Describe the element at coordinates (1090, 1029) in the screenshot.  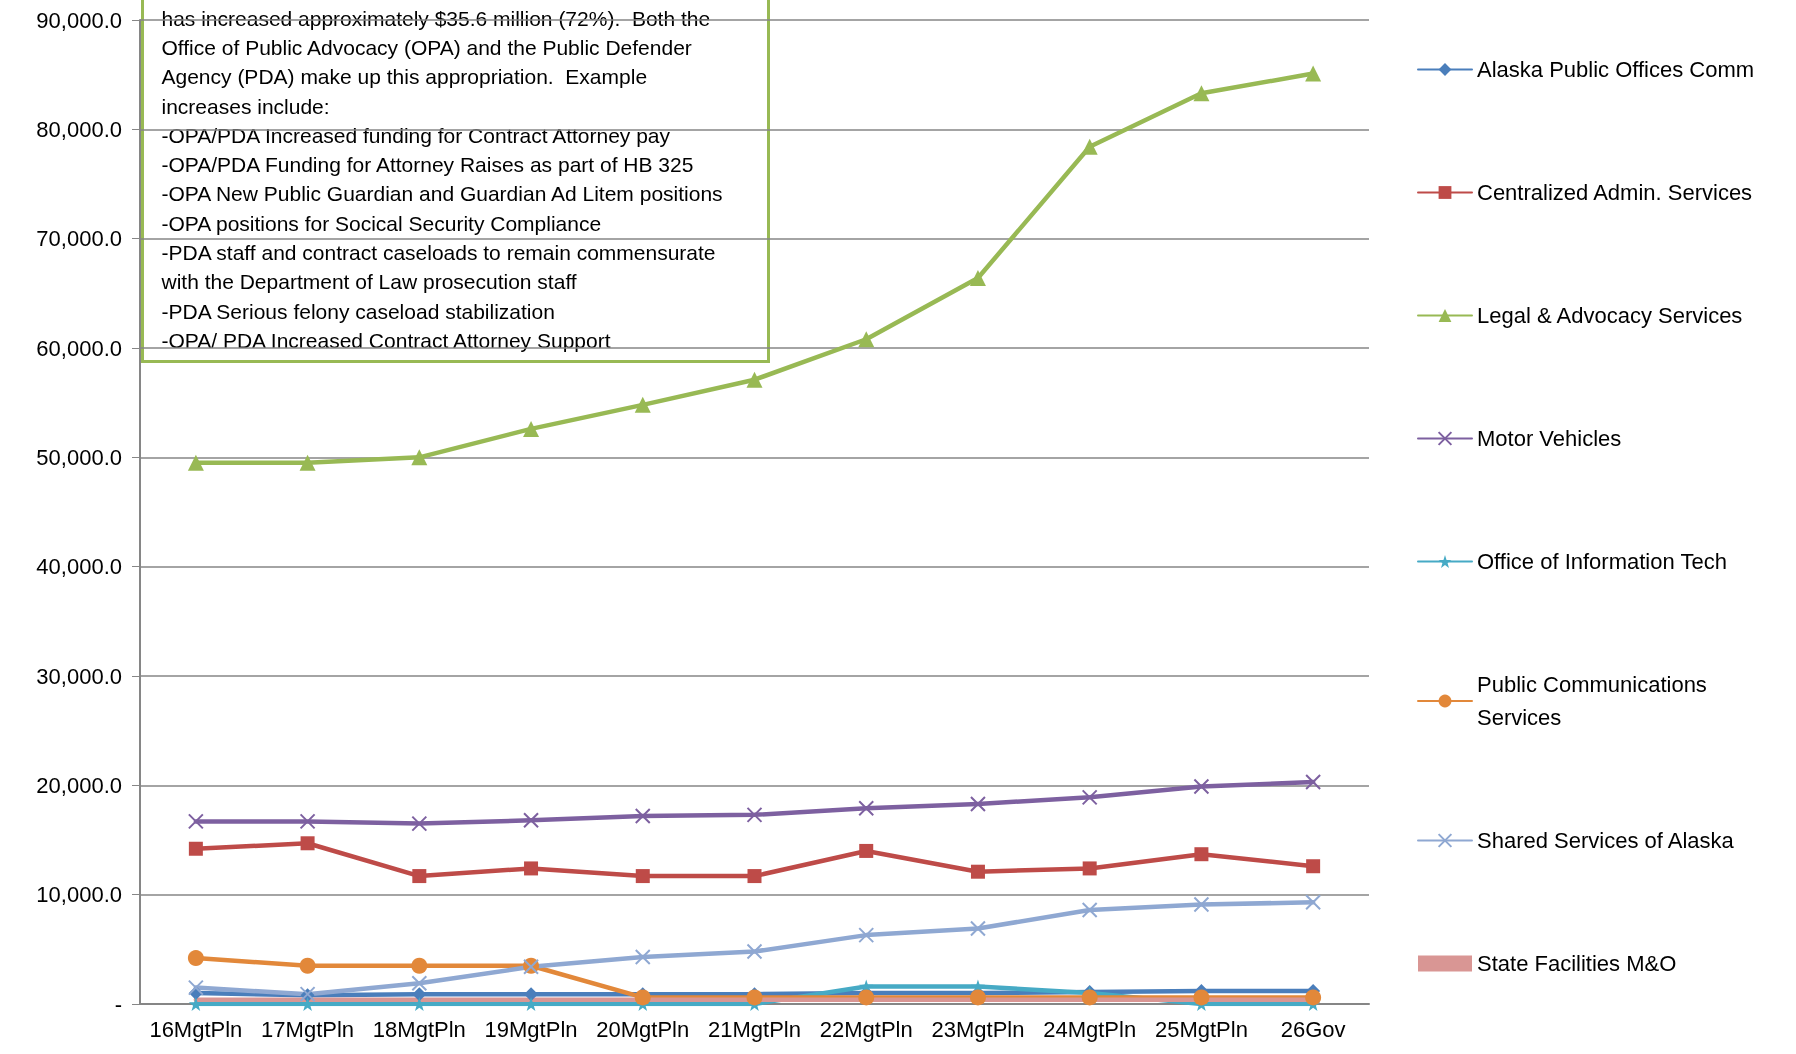
I see `x-tick-label: 24MgtPln` at that location.